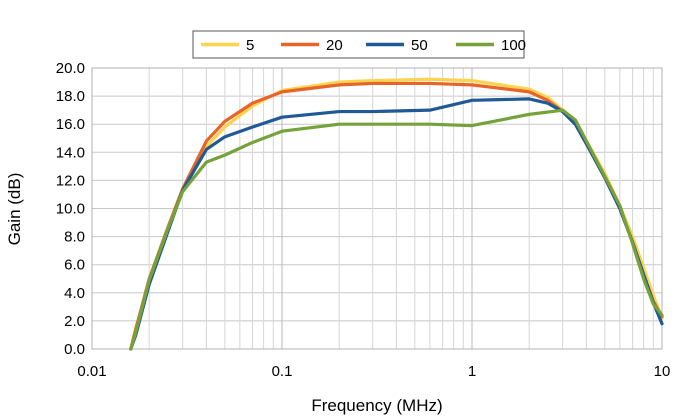 The image size is (681, 419). I want to click on y-tick-label: 4.0, so click(74, 293).